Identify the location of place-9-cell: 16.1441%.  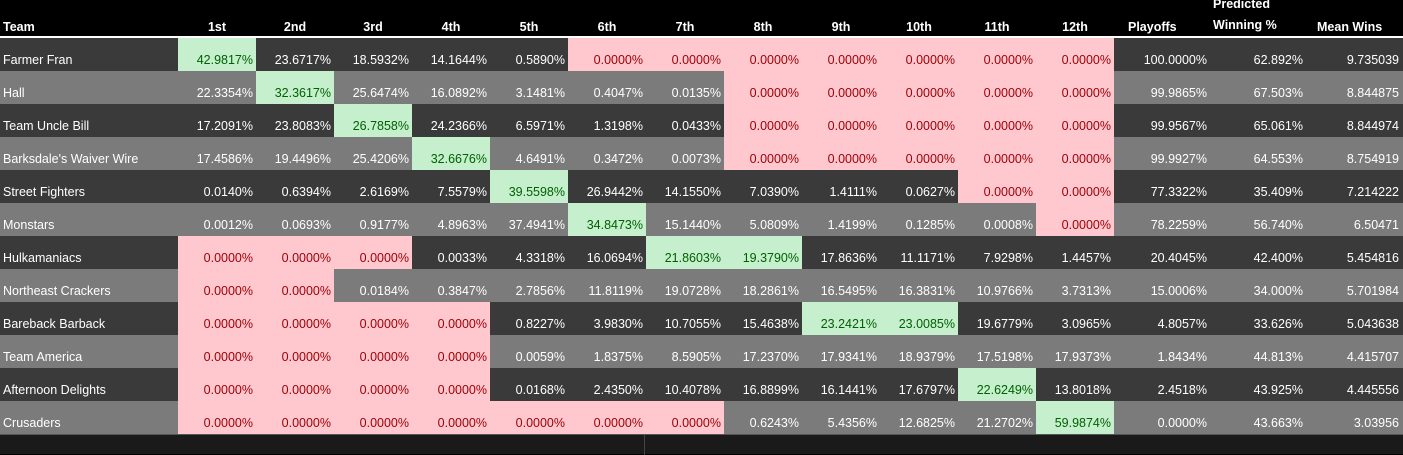
(848, 390).